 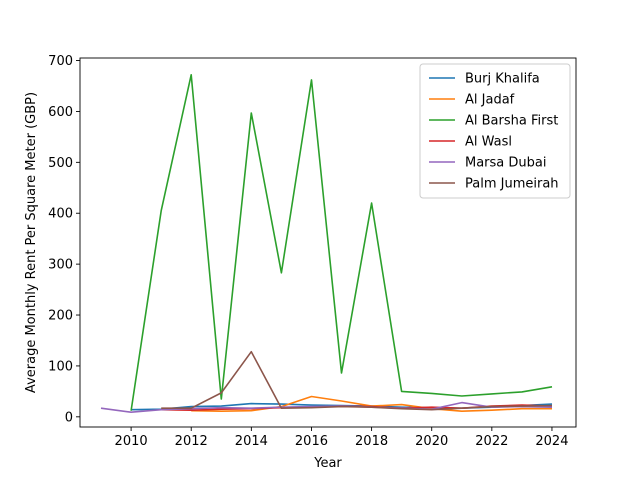 What do you see at coordinates (551, 441) in the screenshot?
I see `x-tick-label-7: 2024` at bounding box center [551, 441].